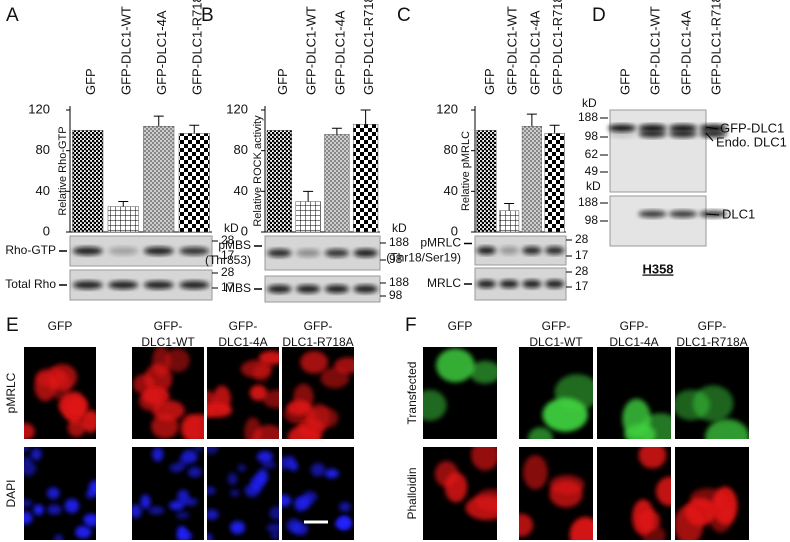 The height and width of the screenshot is (542, 790). What do you see at coordinates (738, 213) in the screenshot?
I see `band-label: DLC1` at bounding box center [738, 213].